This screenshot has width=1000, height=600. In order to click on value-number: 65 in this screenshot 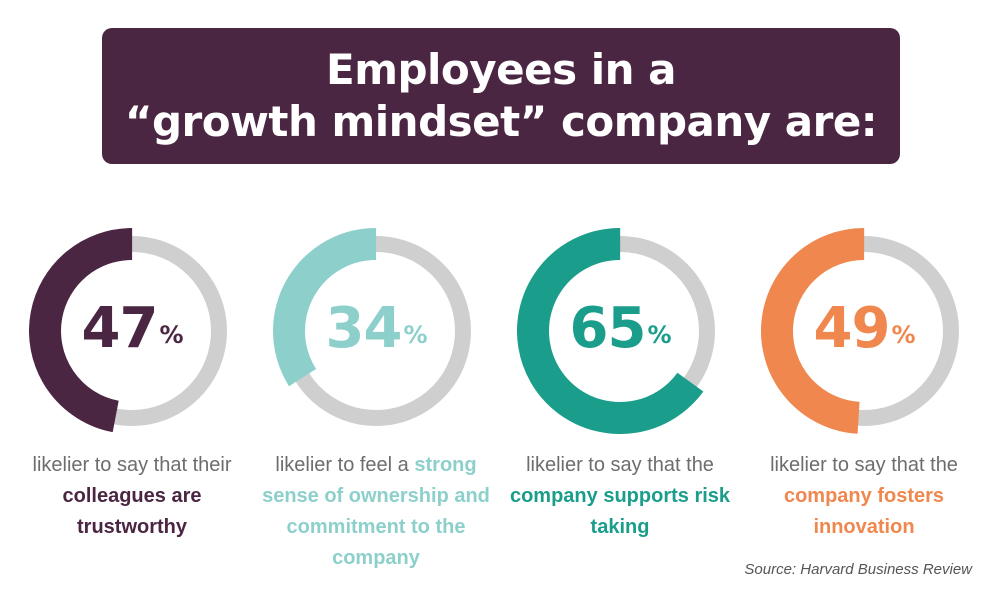, I will do `click(608, 328)`.